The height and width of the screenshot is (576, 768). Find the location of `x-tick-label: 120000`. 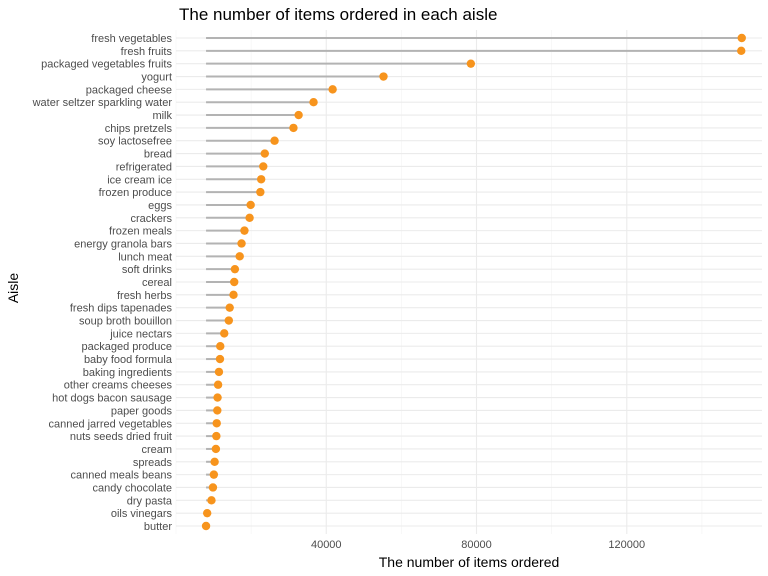

x-tick-label: 120000 is located at coordinates (626, 545).